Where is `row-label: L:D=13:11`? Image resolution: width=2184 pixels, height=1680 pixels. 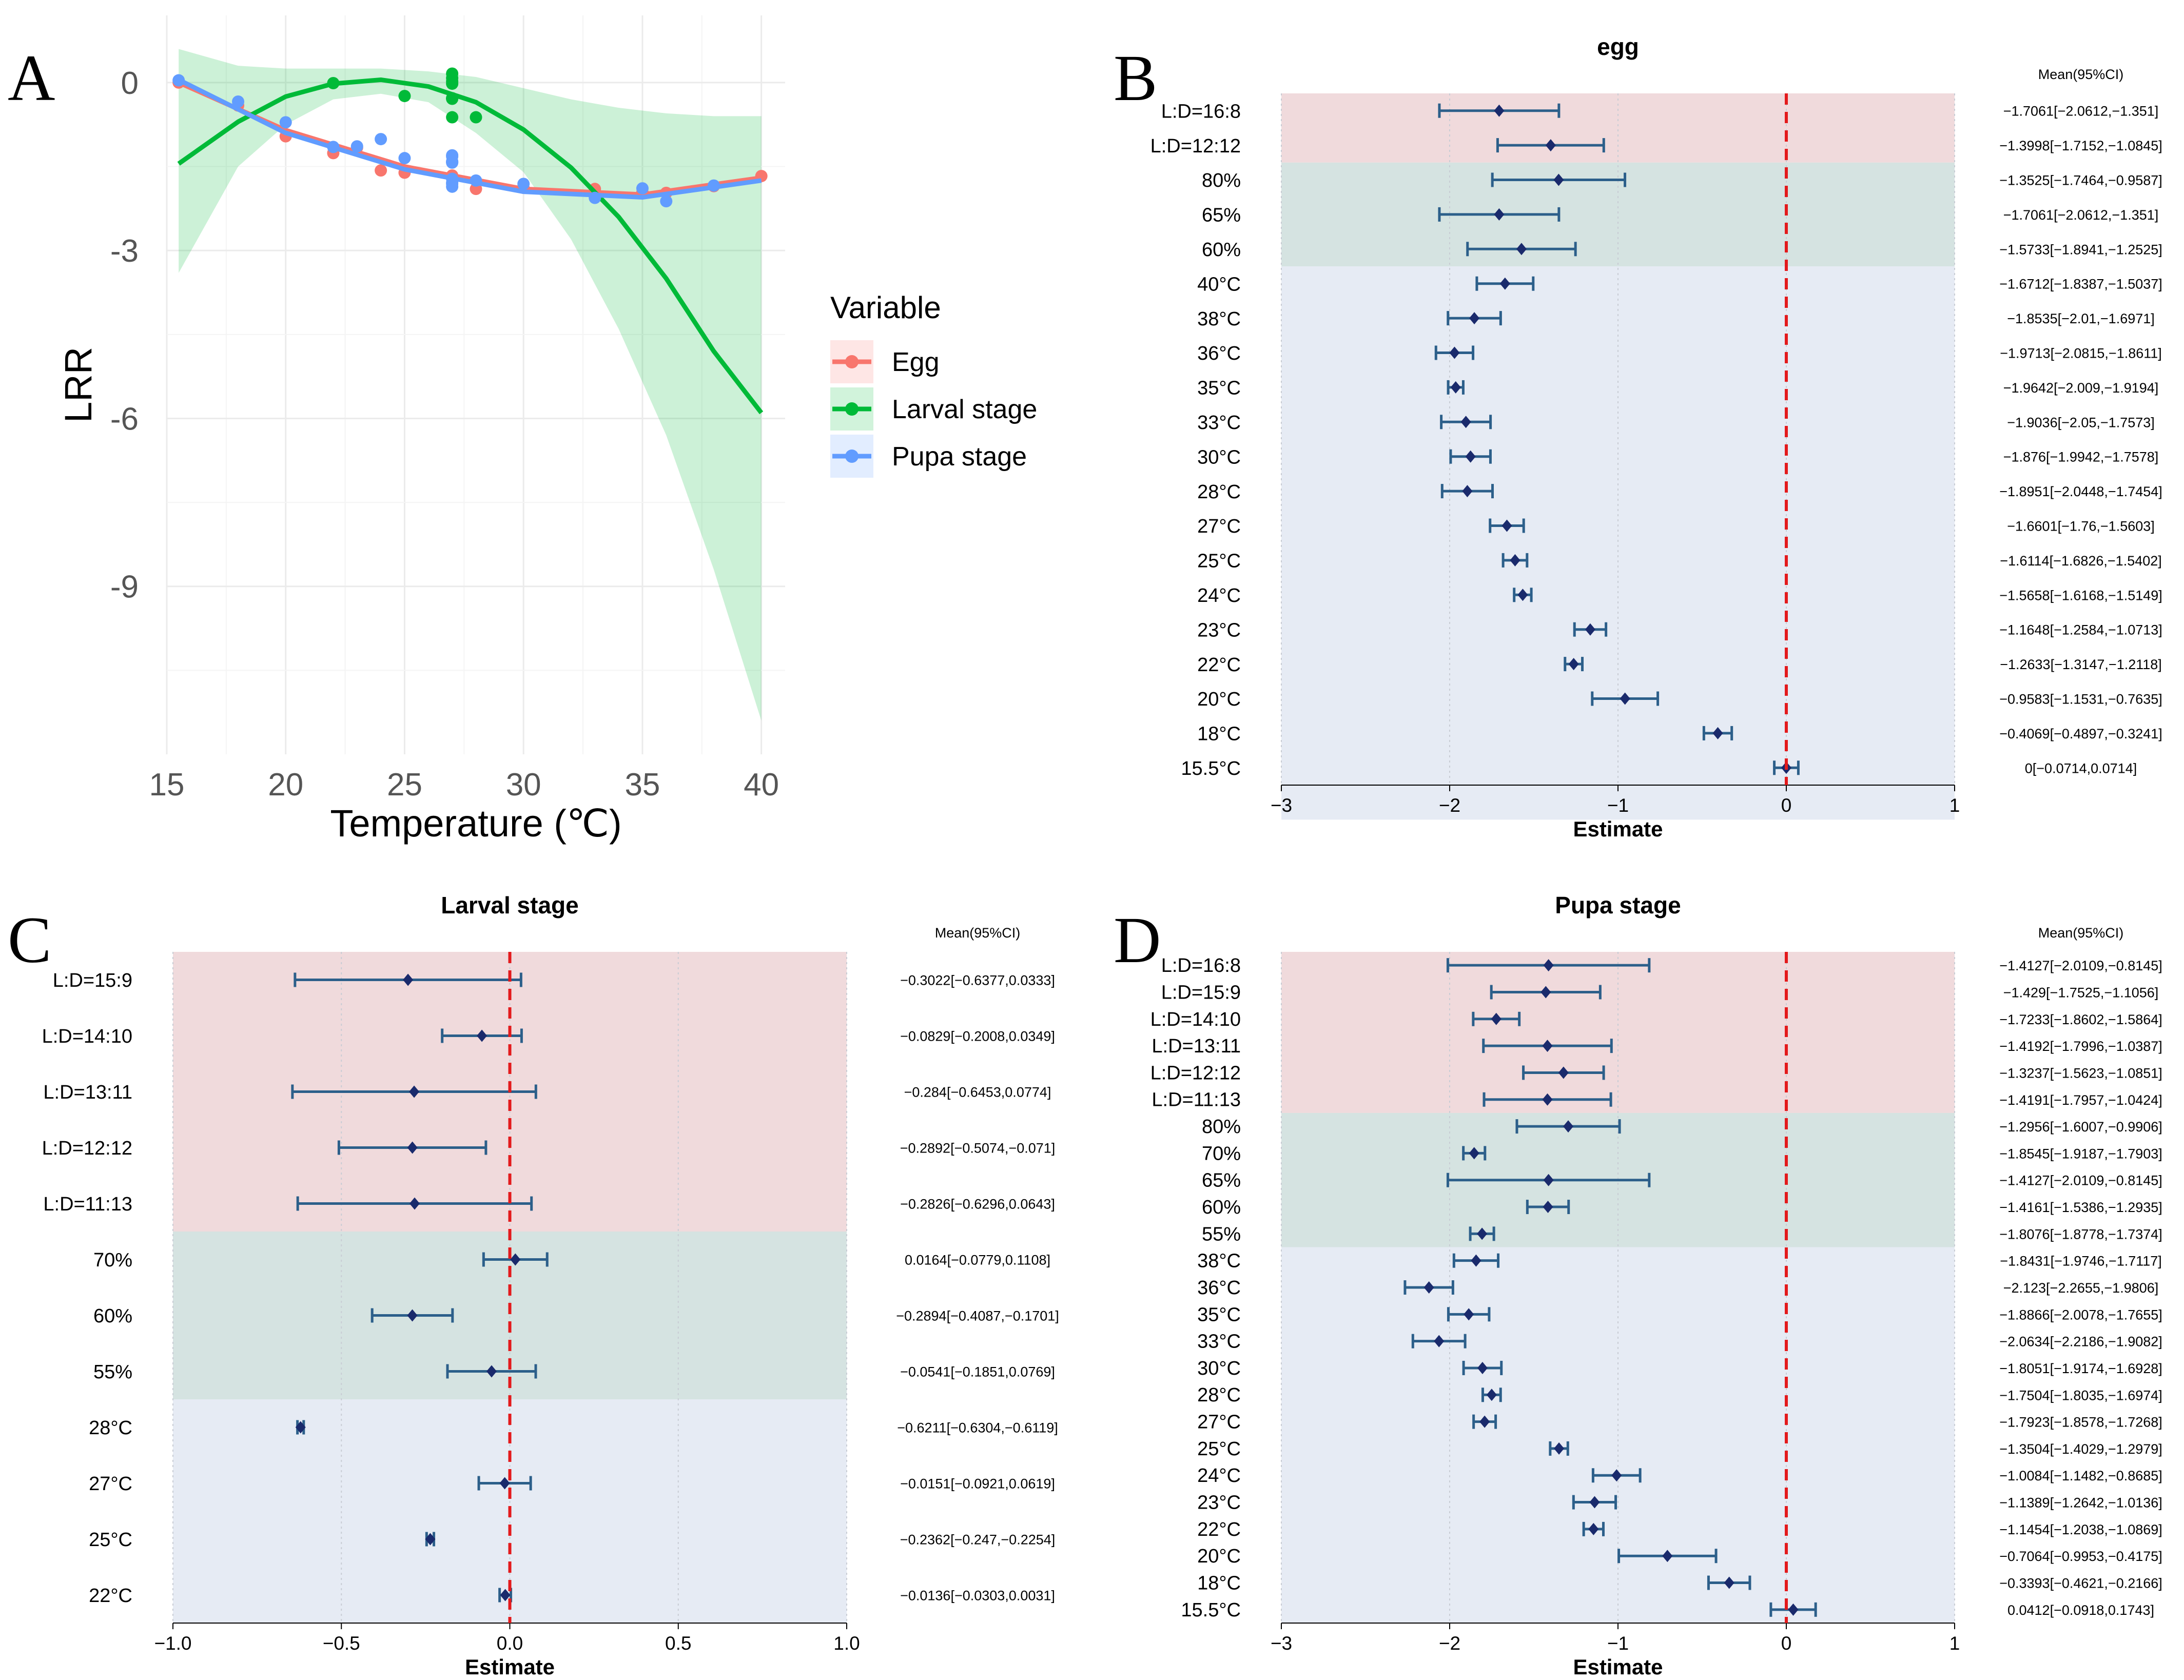
row-label: L:D=13:11 is located at coordinates (1196, 1046).